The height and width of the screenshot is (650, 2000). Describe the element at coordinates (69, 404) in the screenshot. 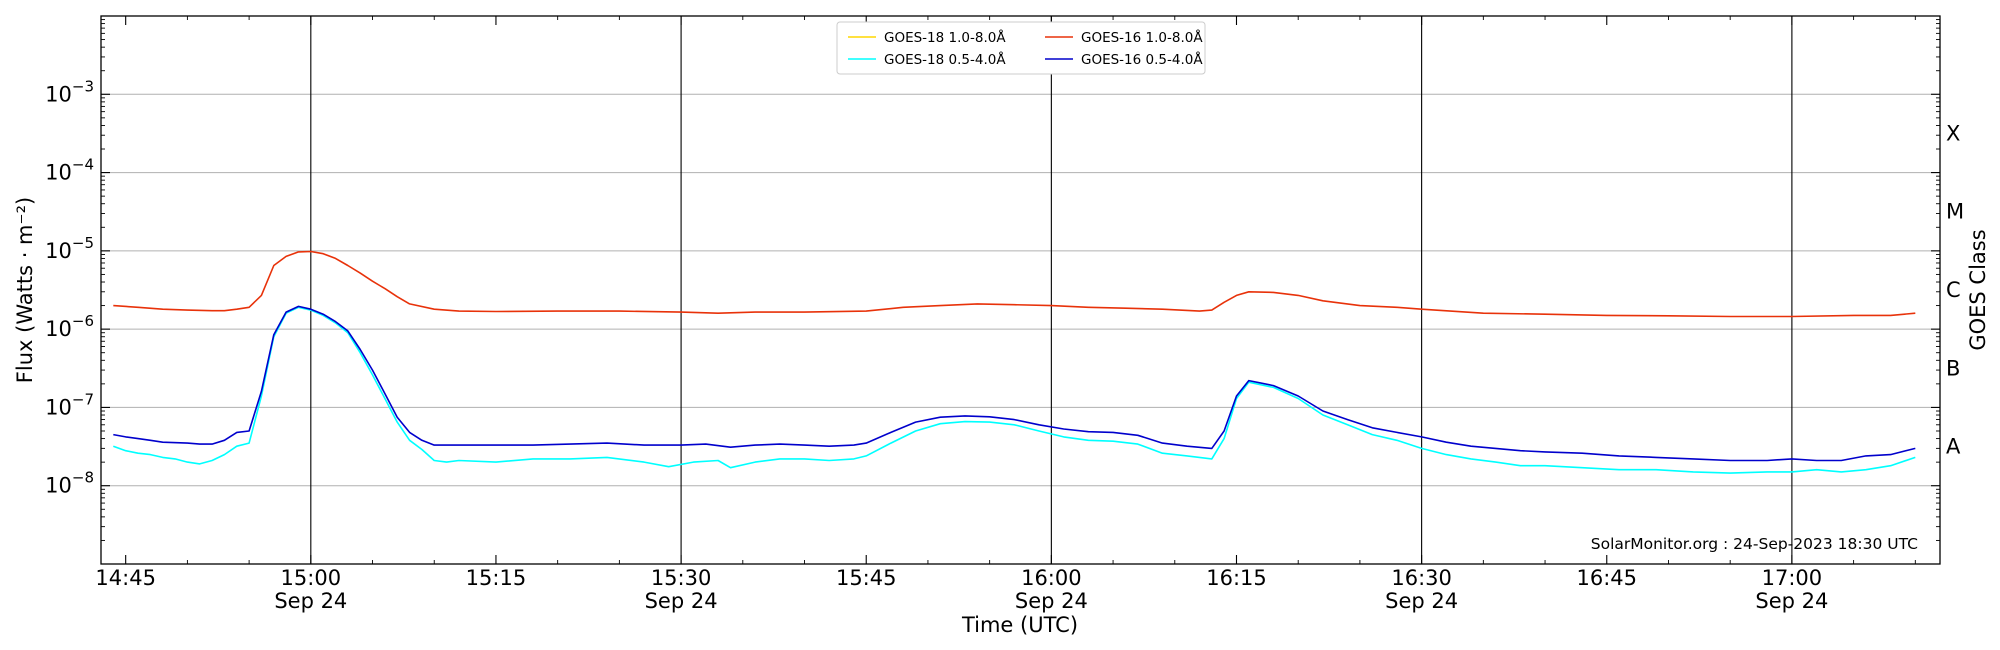

I see `y-tick-label: 10⁻⁷` at that location.